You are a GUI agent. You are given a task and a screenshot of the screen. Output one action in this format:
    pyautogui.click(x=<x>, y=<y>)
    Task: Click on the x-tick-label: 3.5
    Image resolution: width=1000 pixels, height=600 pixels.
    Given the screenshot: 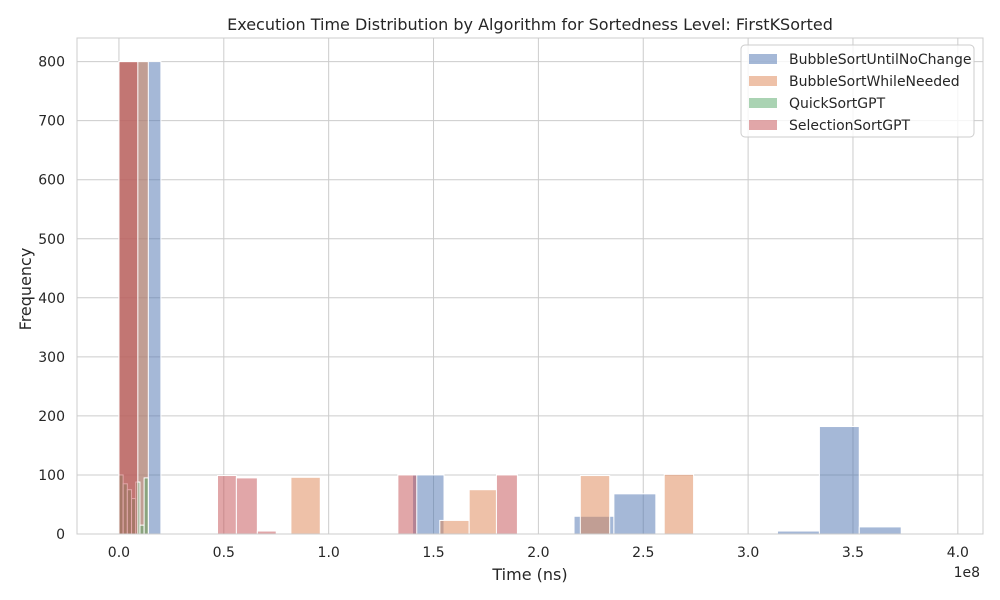 What is the action you would take?
    pyautogui.click(x=853, y=553)
    